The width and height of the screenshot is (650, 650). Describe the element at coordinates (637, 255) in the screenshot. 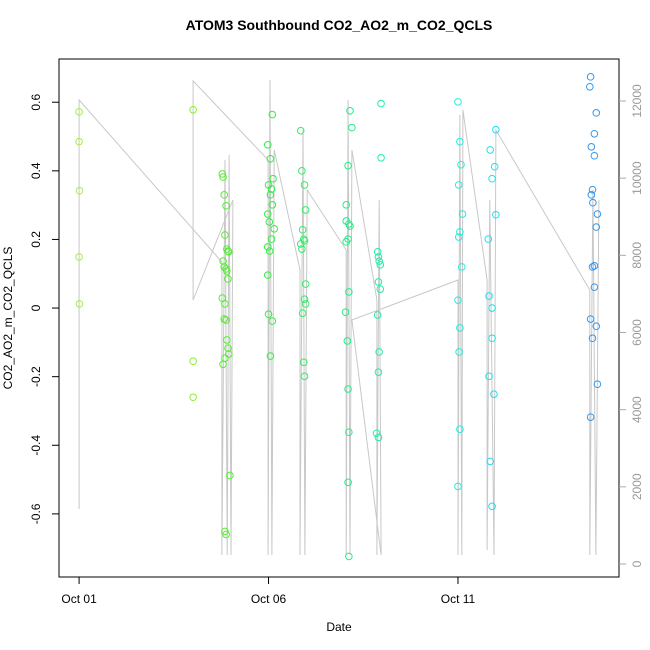

I see `y2-tick-label: 8000` at that location.